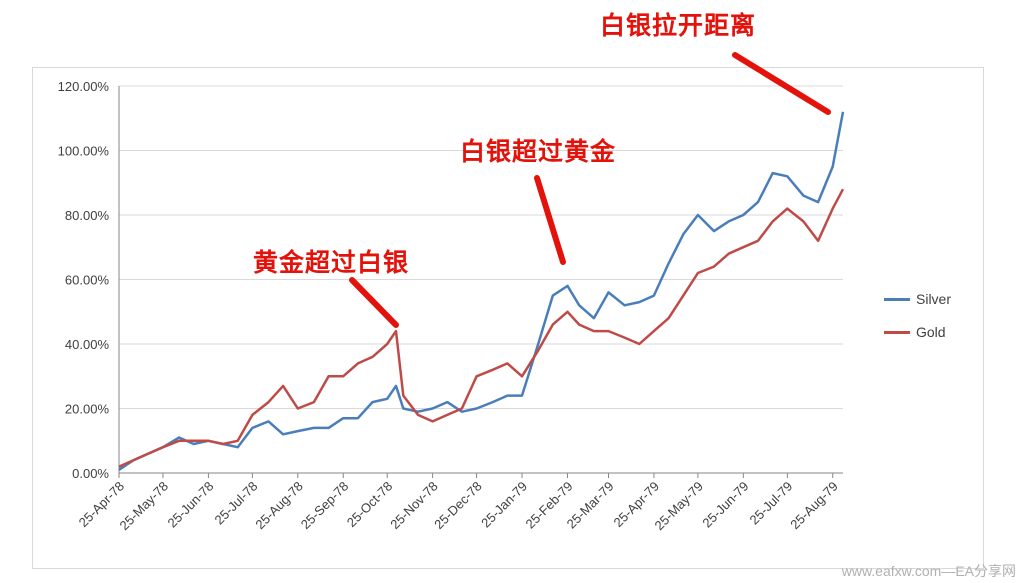 The width and height of the screenshot is (1022, 583). Describe the element at coordinates (87, 409) in the screenshot. I see `y-tick-label: 20.00%` at that location.